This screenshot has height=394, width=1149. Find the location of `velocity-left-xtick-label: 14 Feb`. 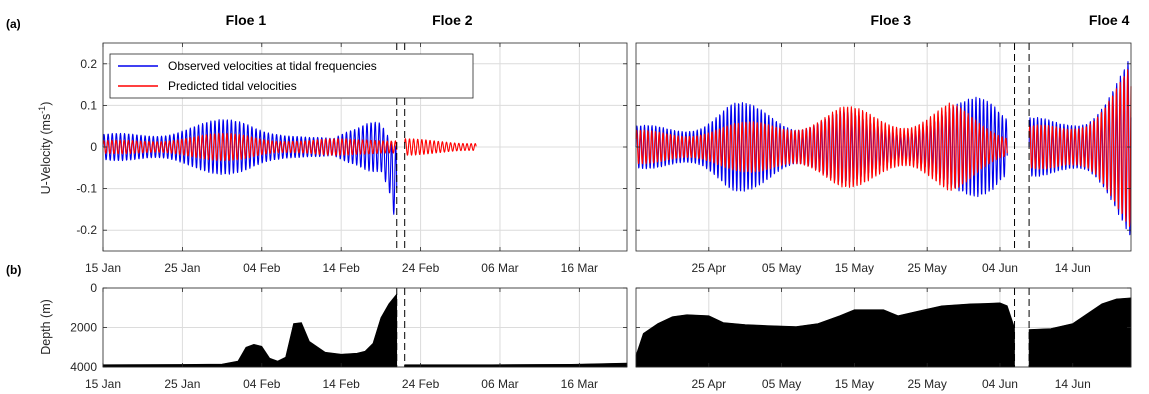

velocity-left-xtick-label: 14 Feb is located at coordinates (342, 268).